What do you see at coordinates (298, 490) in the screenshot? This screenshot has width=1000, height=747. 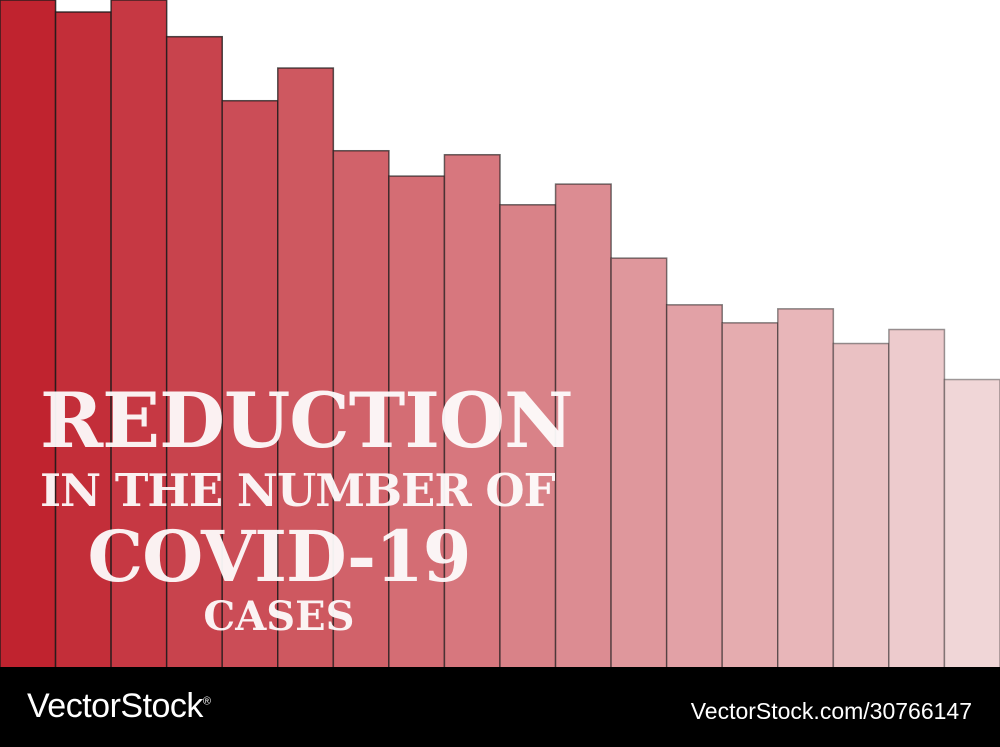 I see `headline-line-2: IN THE NUMBER OF` at bounding box center [298, 490].